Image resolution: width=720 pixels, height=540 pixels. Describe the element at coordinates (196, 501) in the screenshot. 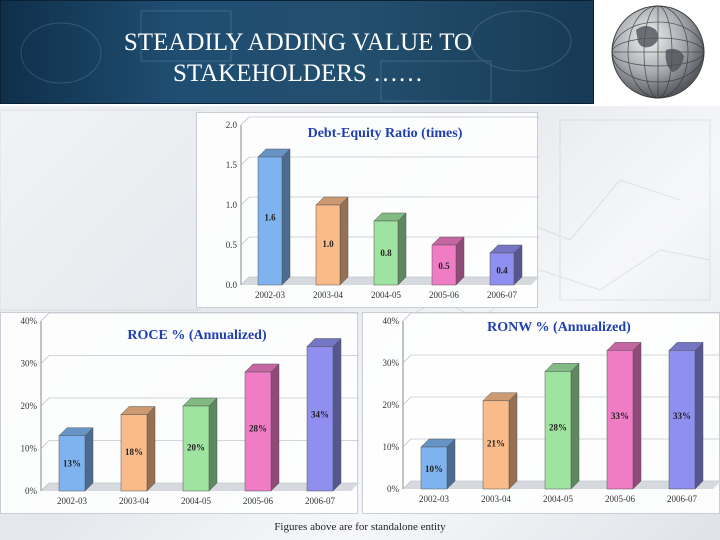

I see `roce-x-tick-label: 2004-05` at that location.